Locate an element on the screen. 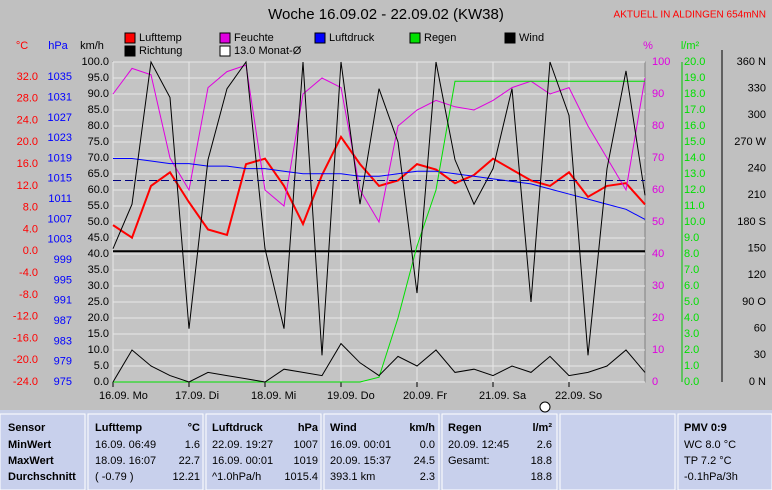 The height and width of the screenshot is (490, 772). y-tick-label: 995 is located at coordinates (63, 280).